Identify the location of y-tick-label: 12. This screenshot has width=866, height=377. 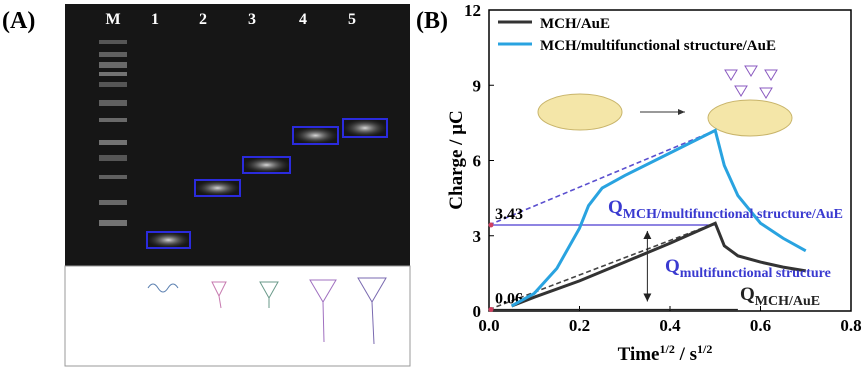
(472, 10).